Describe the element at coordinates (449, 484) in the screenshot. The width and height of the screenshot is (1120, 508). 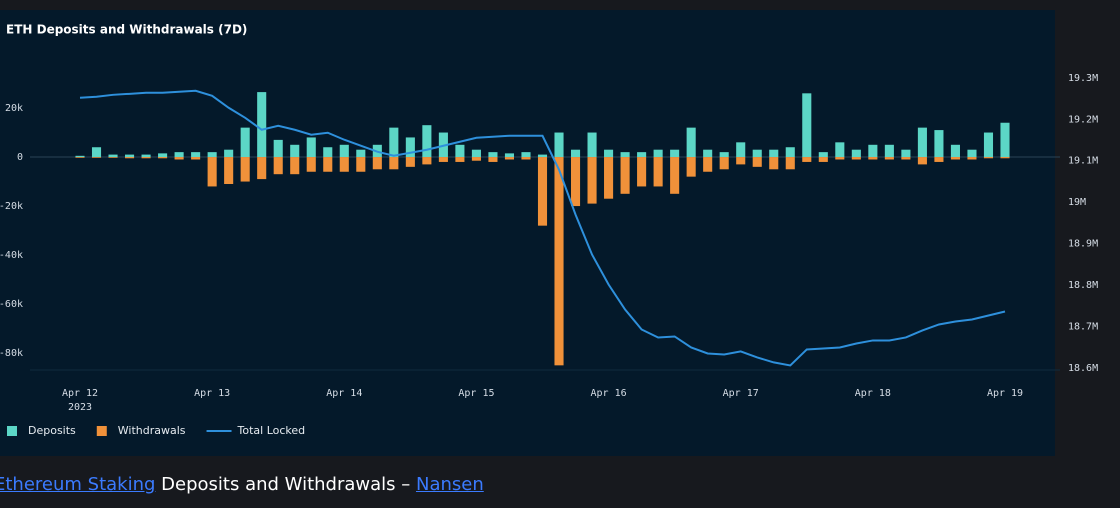
I see `caption-link: Nansen` at that location.